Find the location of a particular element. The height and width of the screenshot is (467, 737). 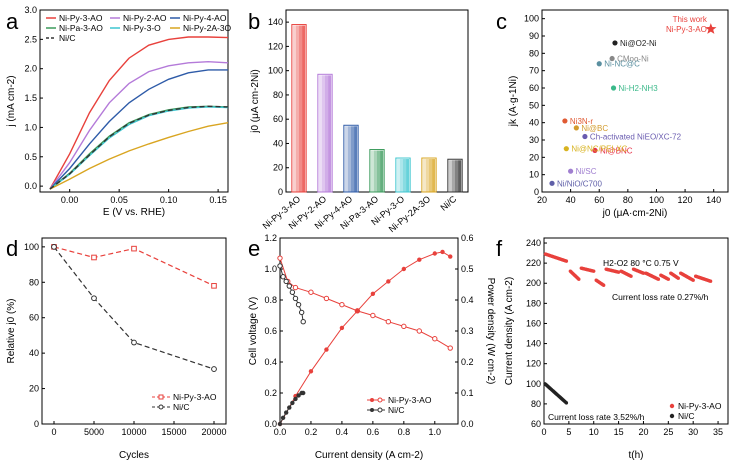

rate-annotation-2: Current loss rate 3.52%/h is located at coordinates (596, 417).